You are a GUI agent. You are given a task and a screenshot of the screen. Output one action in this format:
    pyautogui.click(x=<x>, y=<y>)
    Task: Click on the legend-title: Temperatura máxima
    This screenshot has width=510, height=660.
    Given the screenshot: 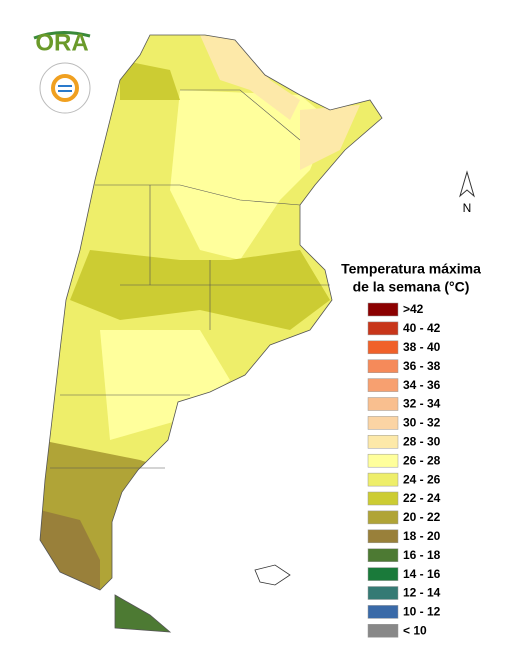 What is the action you would take?
    pyautogui.click(x=411, y=269)
    